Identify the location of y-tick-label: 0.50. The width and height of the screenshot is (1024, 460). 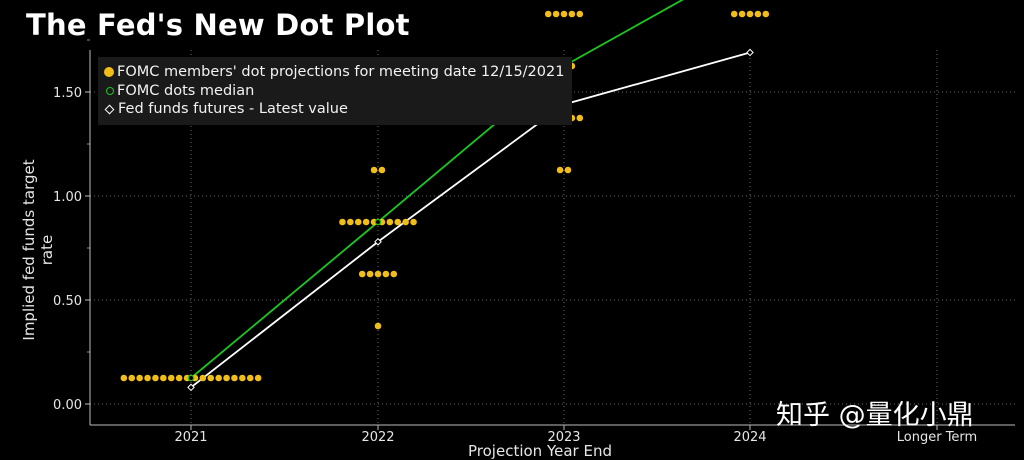
(67, 301).